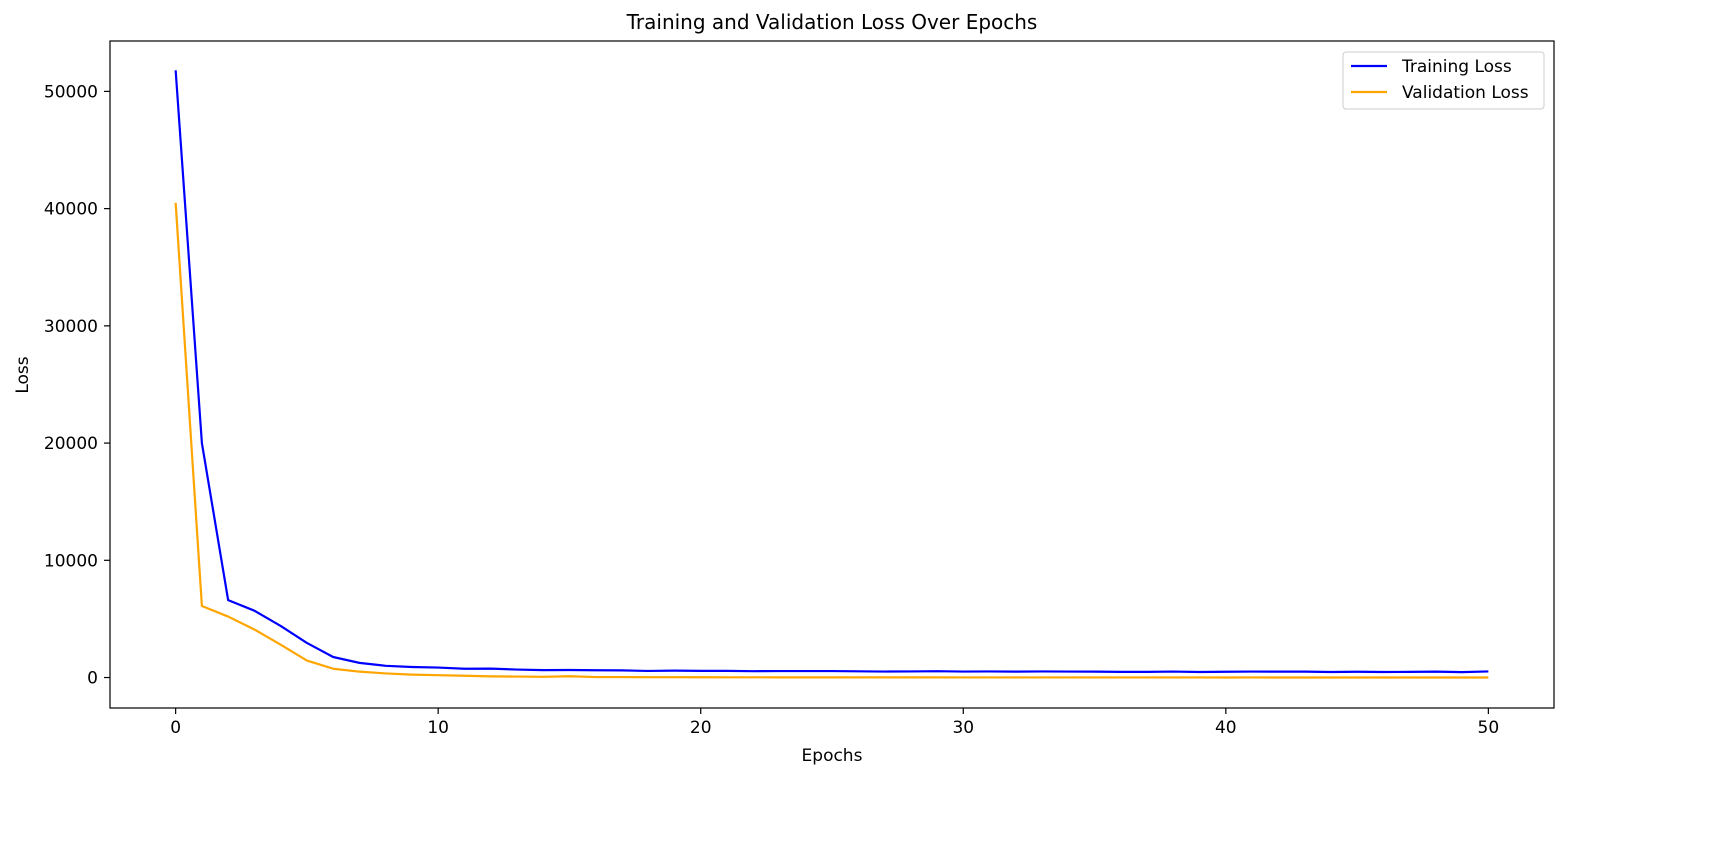 This screenshot has width=1713, height=849. I want to click on x-tick-label: 30, so click(963, 728).